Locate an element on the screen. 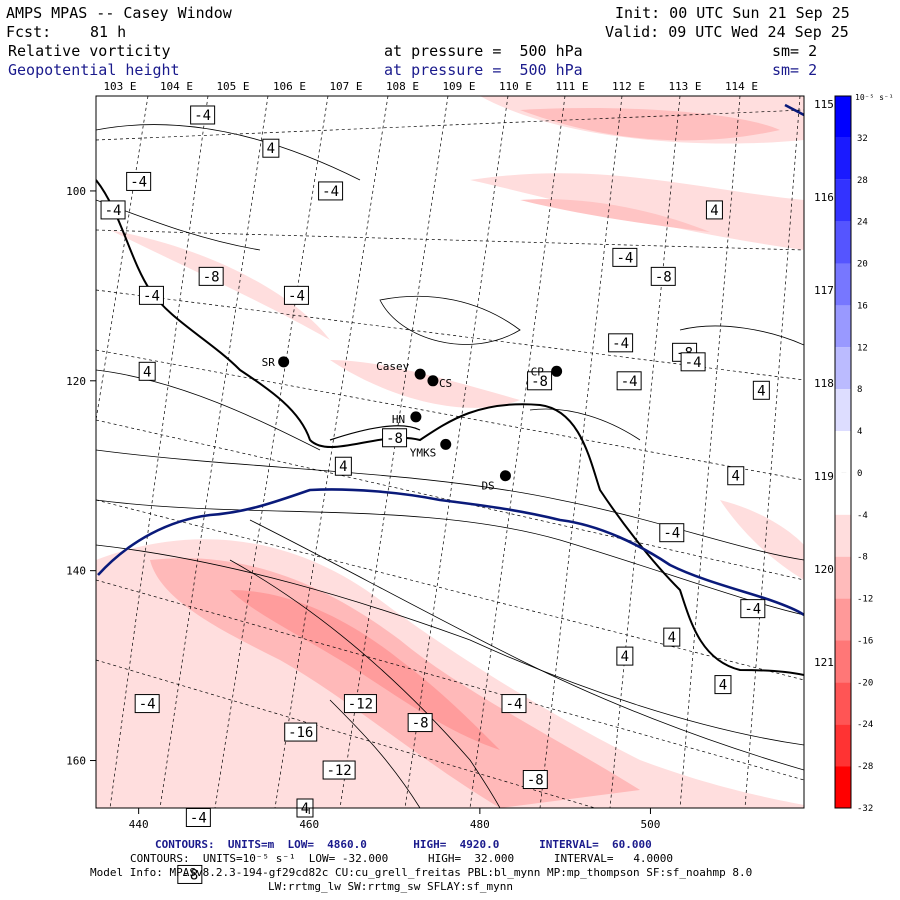 The height and width of the screenshot is (900, 900). lon-top-label: 112 E is located at coordinates (628, 86).